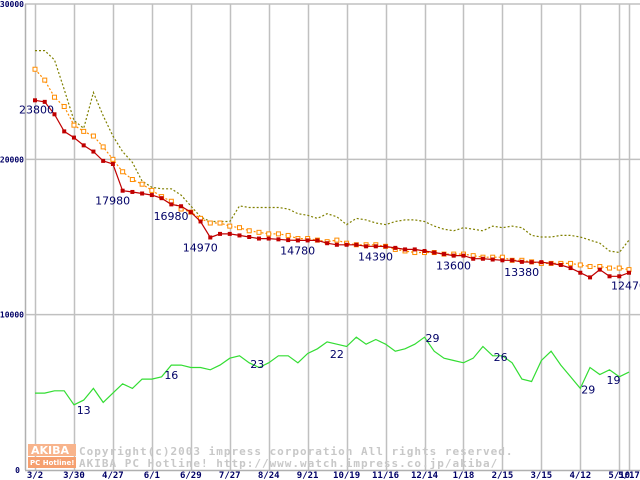 The image size is (640, 480). What do you see at coordinates (629, 475) in the screenshot?
I see `x-tick-label: 5/17` at bounding box center [629, 475].